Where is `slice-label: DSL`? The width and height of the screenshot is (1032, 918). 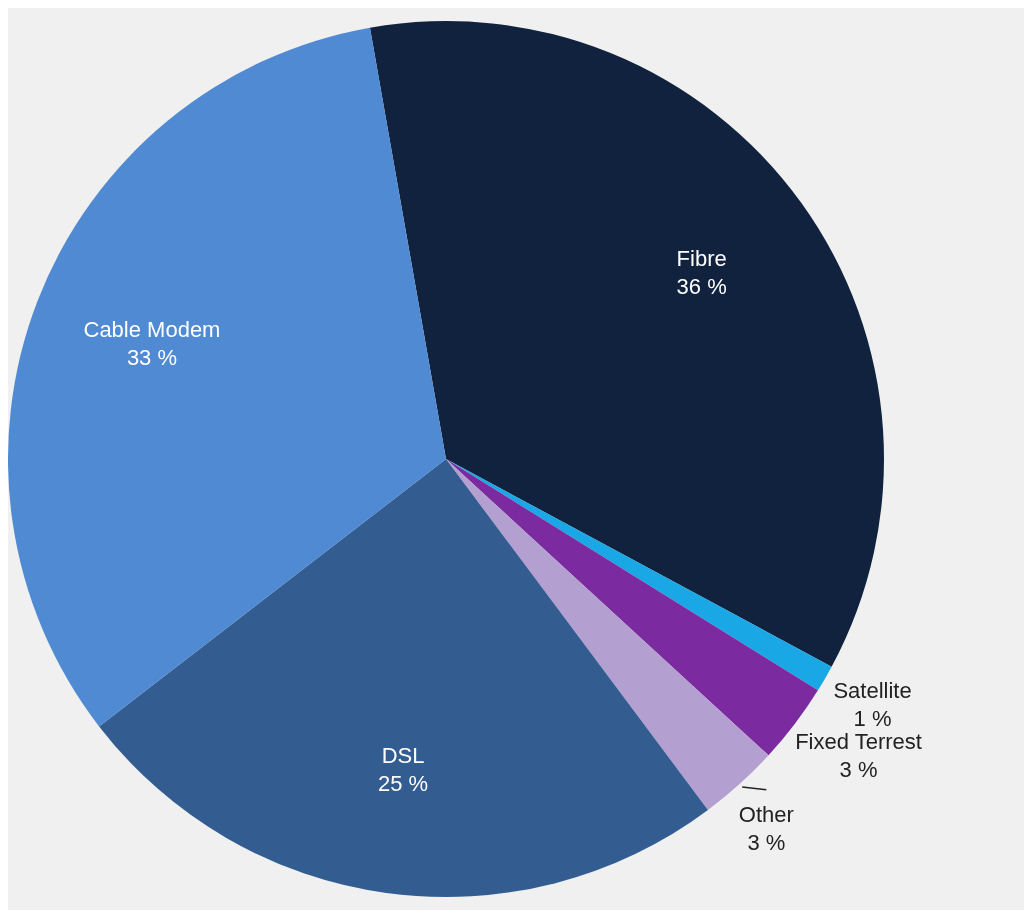 slice-label: DSL is located at coordinates (403, 756).